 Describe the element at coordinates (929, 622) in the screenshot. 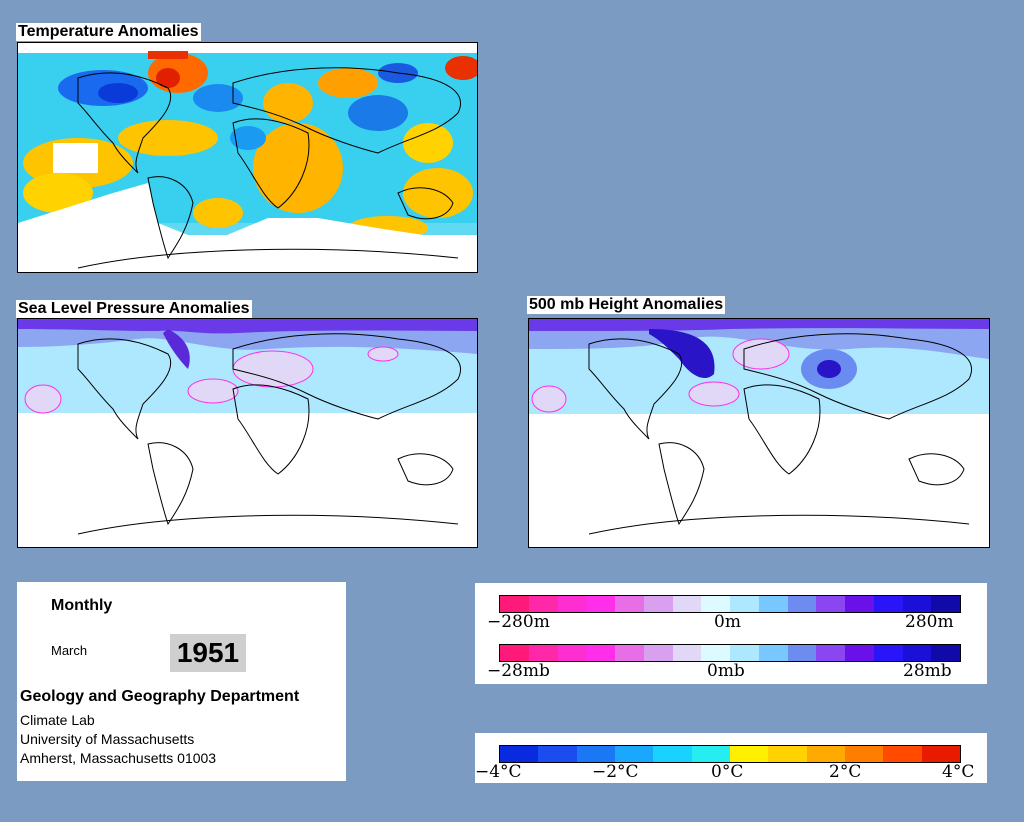

I see `height-max-label: 280m` at that location.